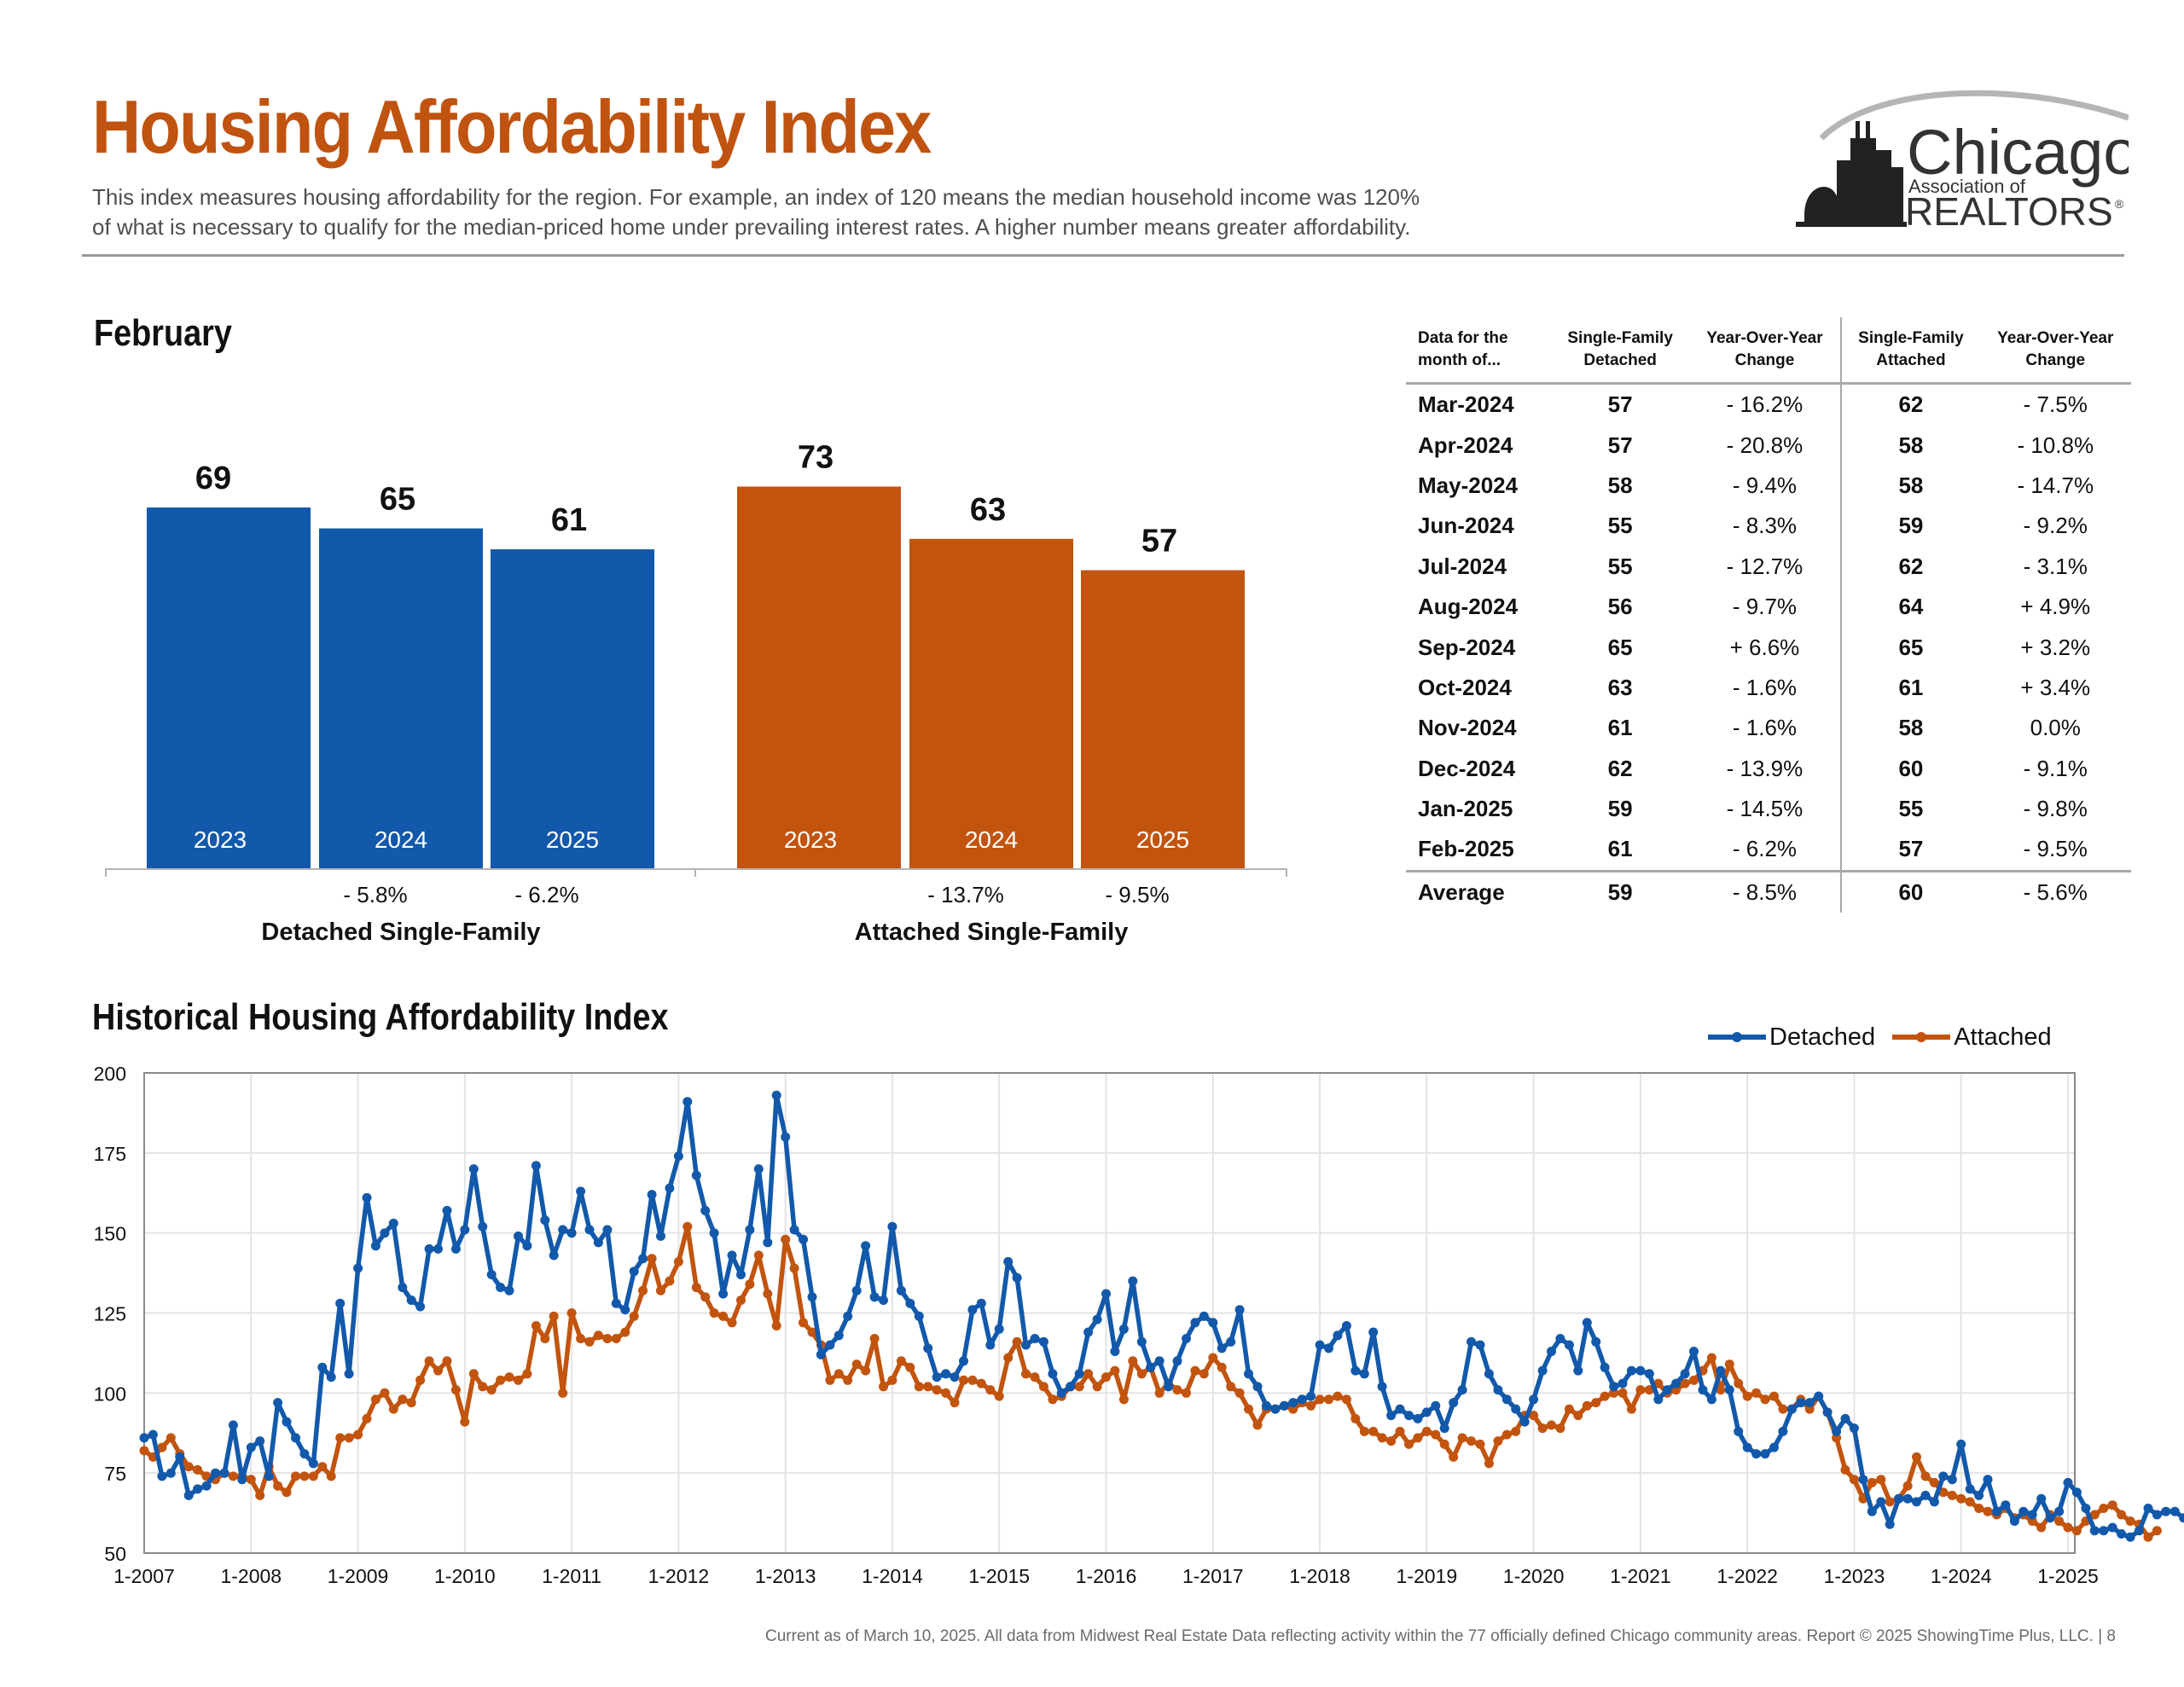 The width and height of the screenshot is (2184, 1687). Describe the element at coordinates (380, 1017) in the screenshot. I see `historical-heading: Historical Housing Affordability Index` at that location.